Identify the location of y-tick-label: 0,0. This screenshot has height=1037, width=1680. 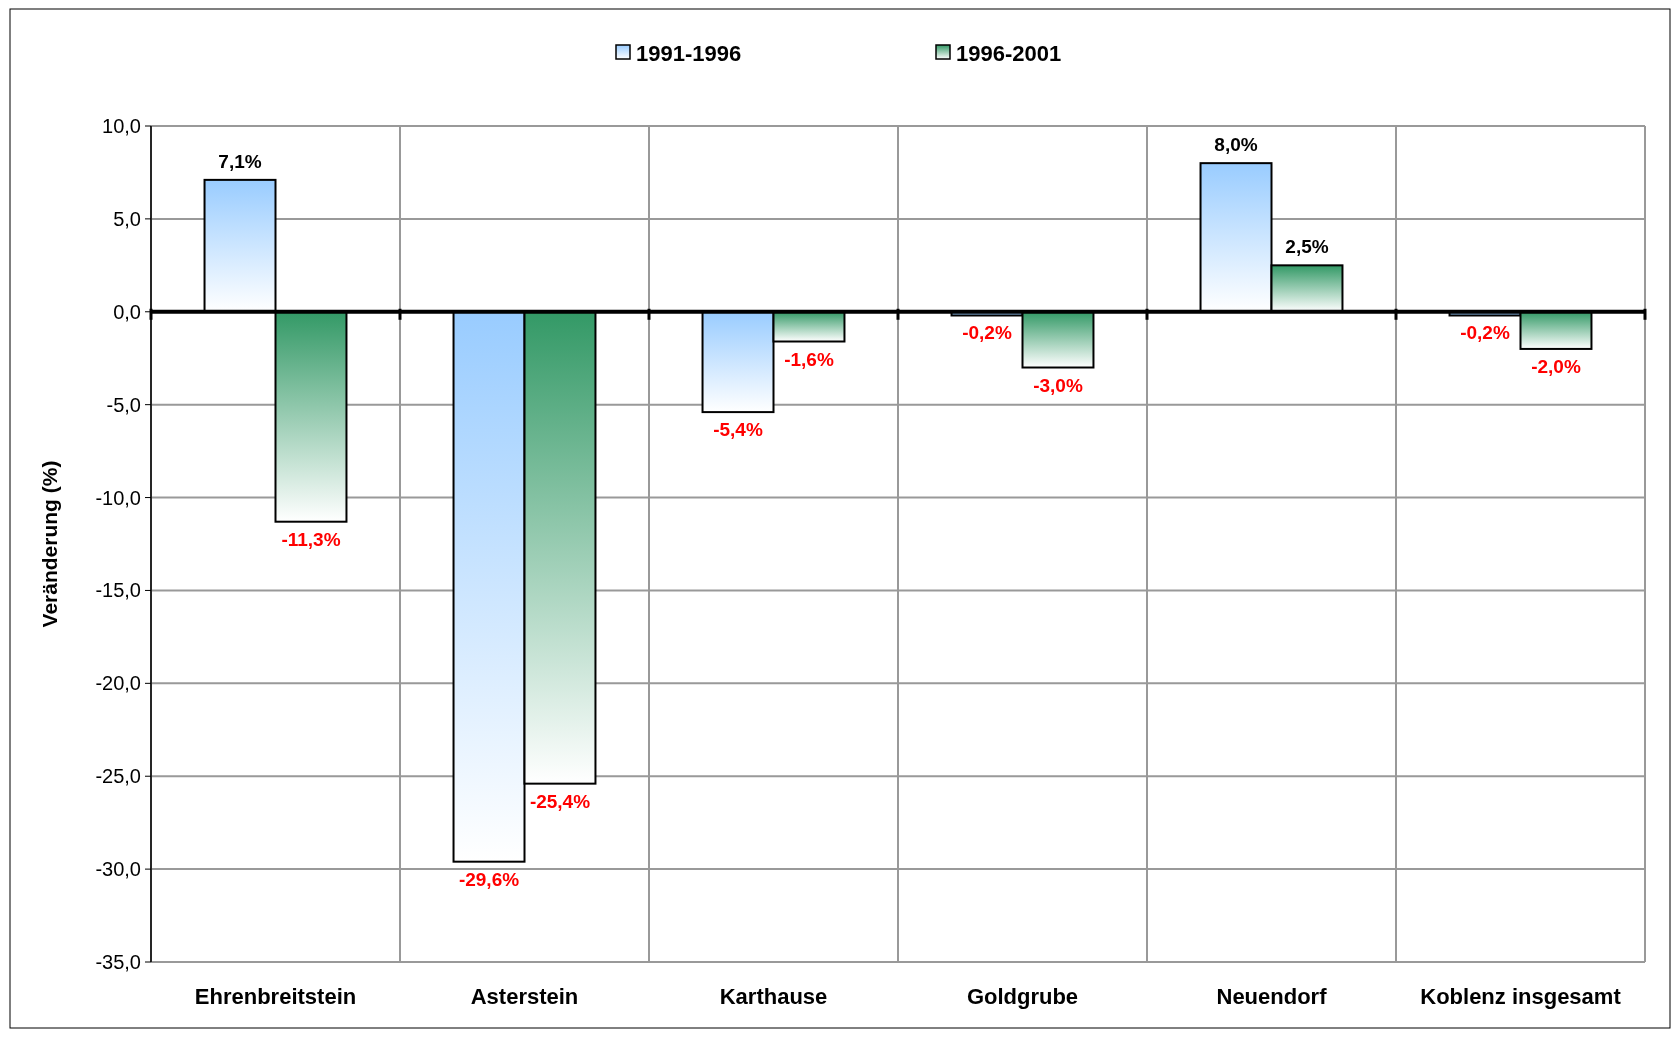
(127, 311).